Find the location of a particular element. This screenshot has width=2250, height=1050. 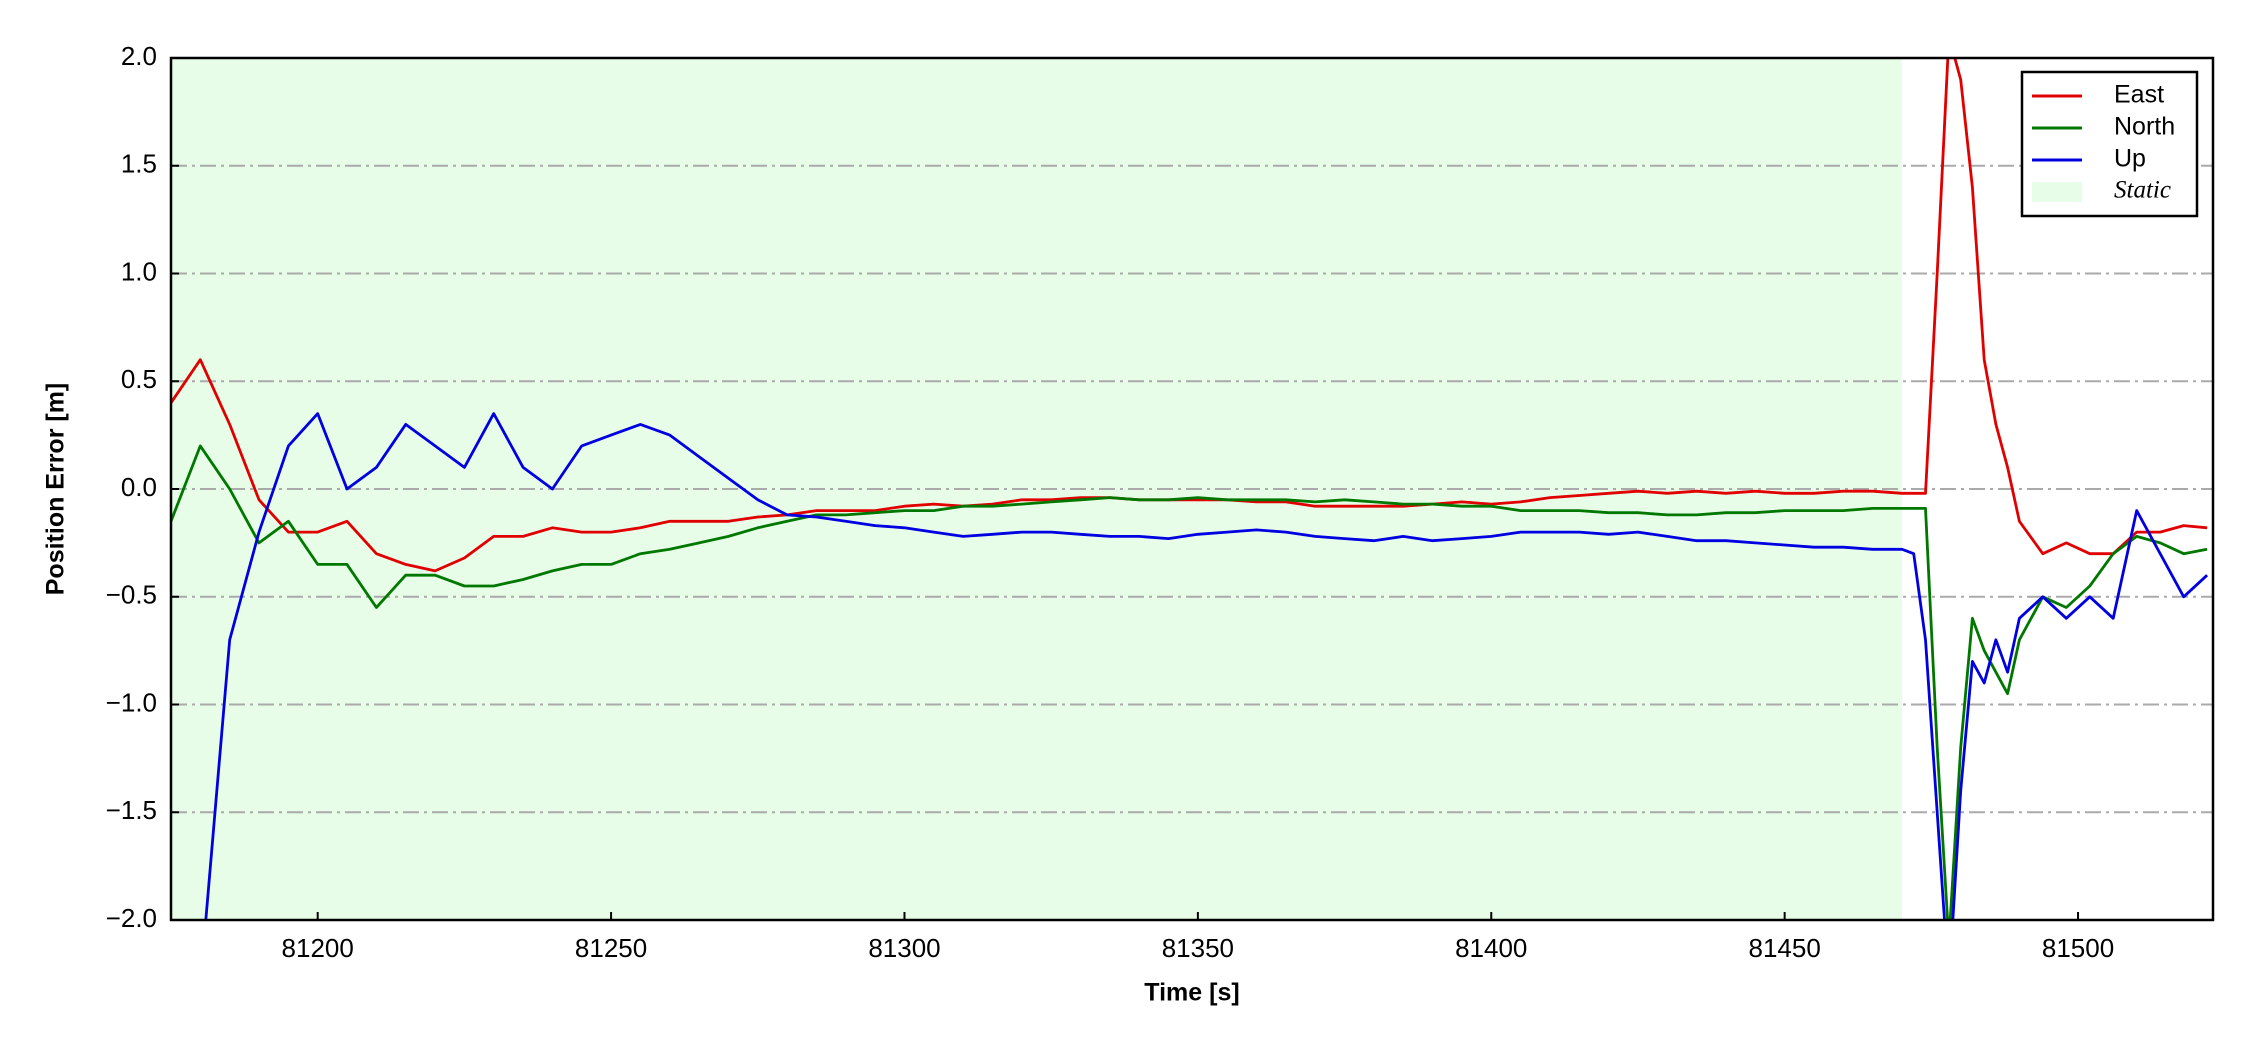

y-tick-label: 0.5 is located at coordinates (139, 379).